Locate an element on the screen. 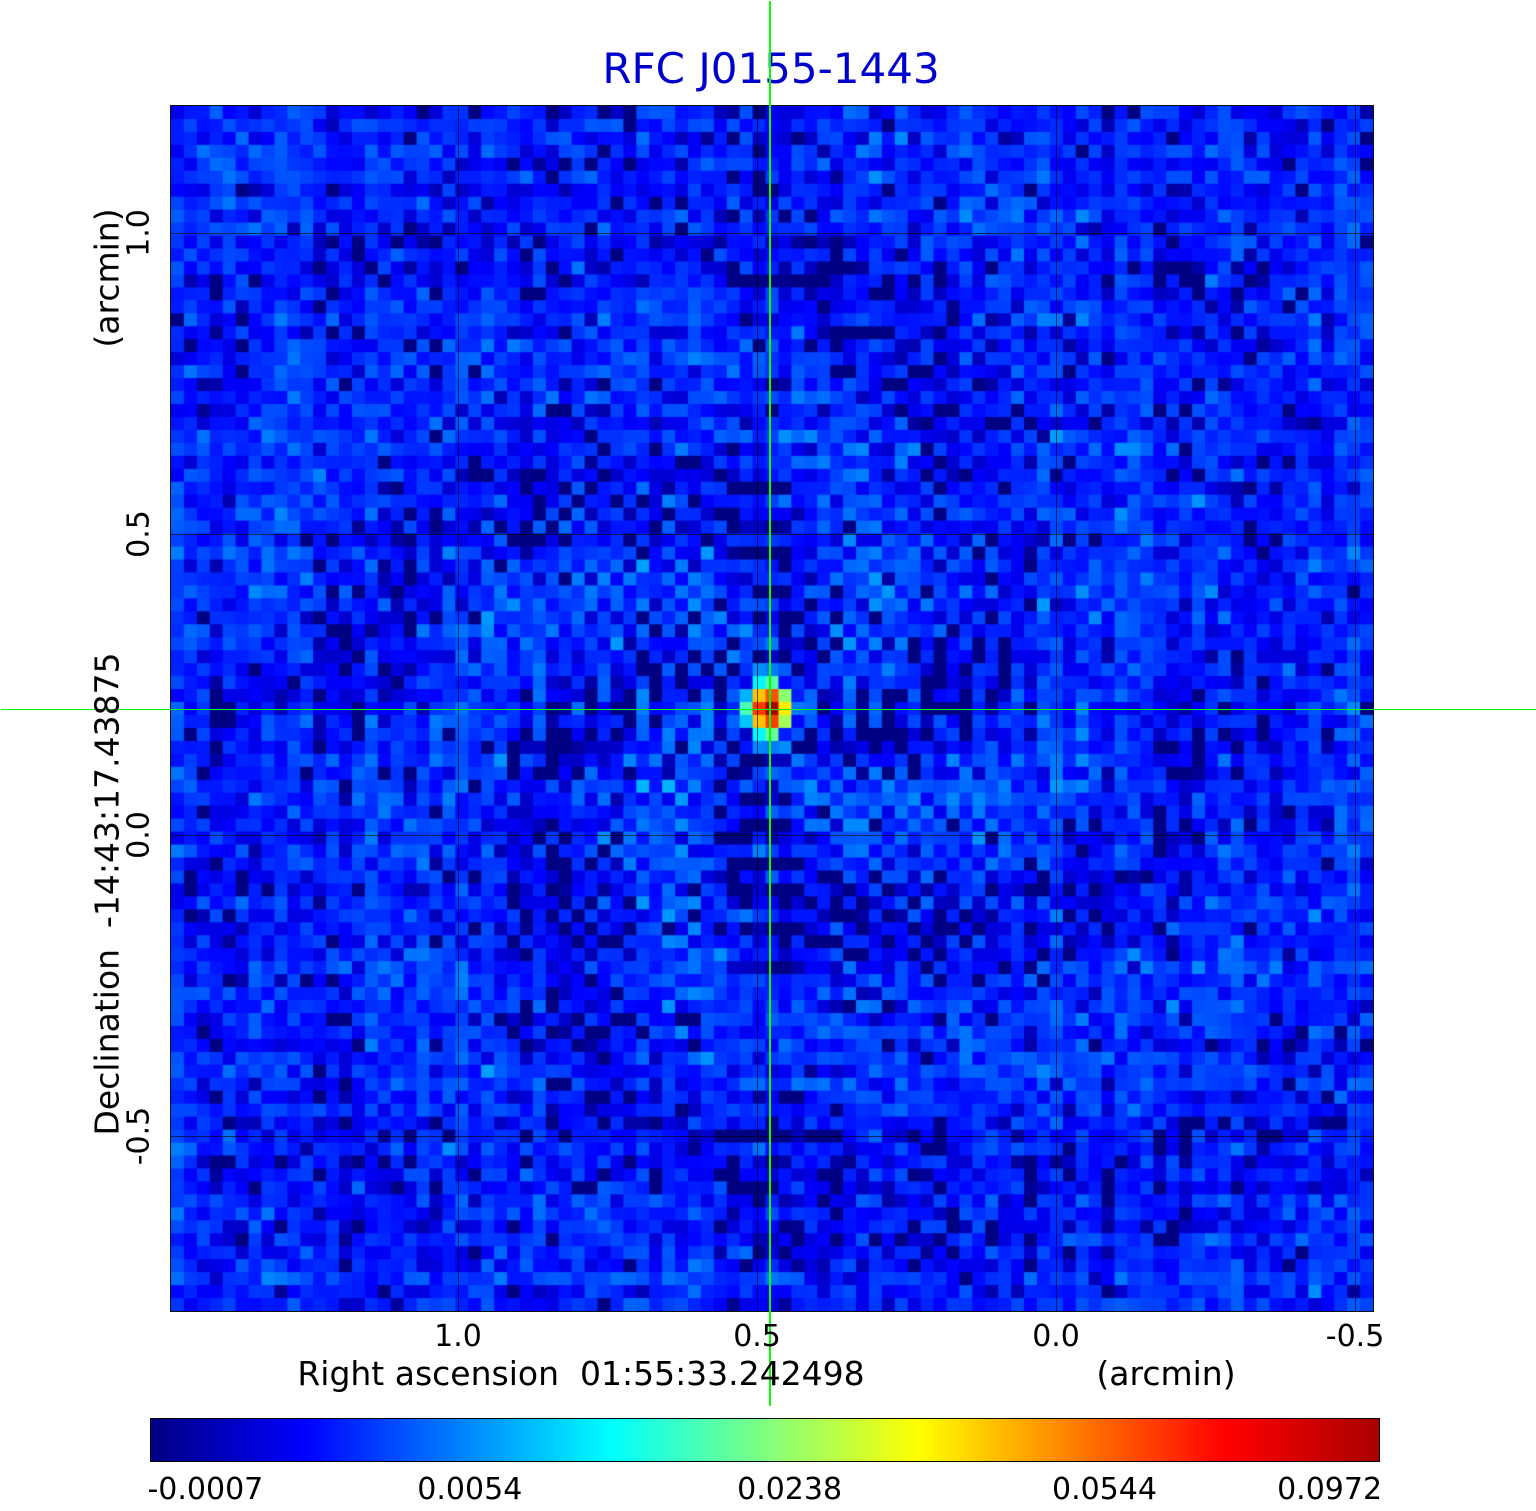  colorbar-tick-label-4: 0.0972 is located at coordinates (1330, 1489).